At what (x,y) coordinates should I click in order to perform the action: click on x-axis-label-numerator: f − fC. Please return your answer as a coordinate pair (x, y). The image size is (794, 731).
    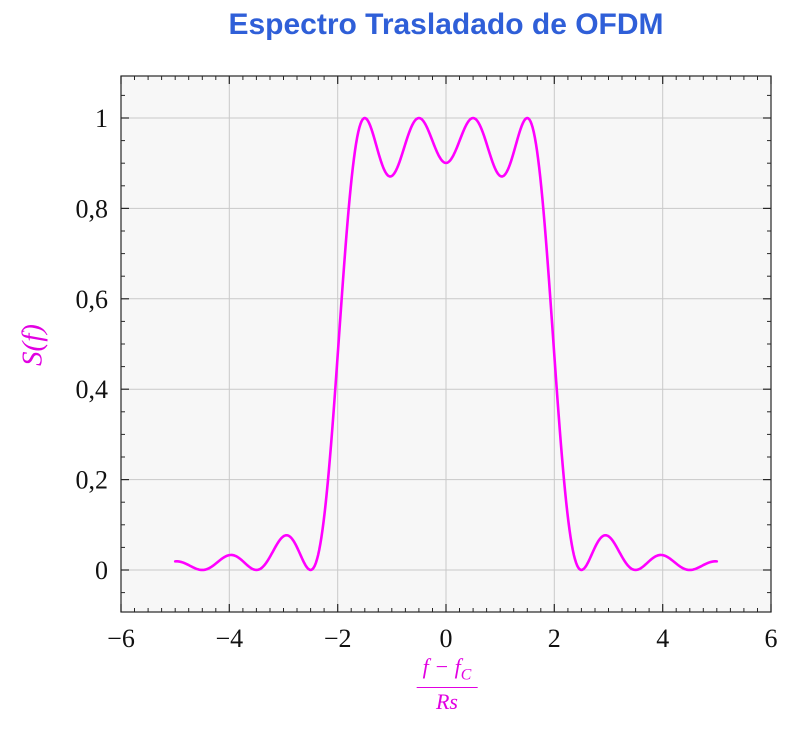
    Looking at the image, I should click on (447, 671).